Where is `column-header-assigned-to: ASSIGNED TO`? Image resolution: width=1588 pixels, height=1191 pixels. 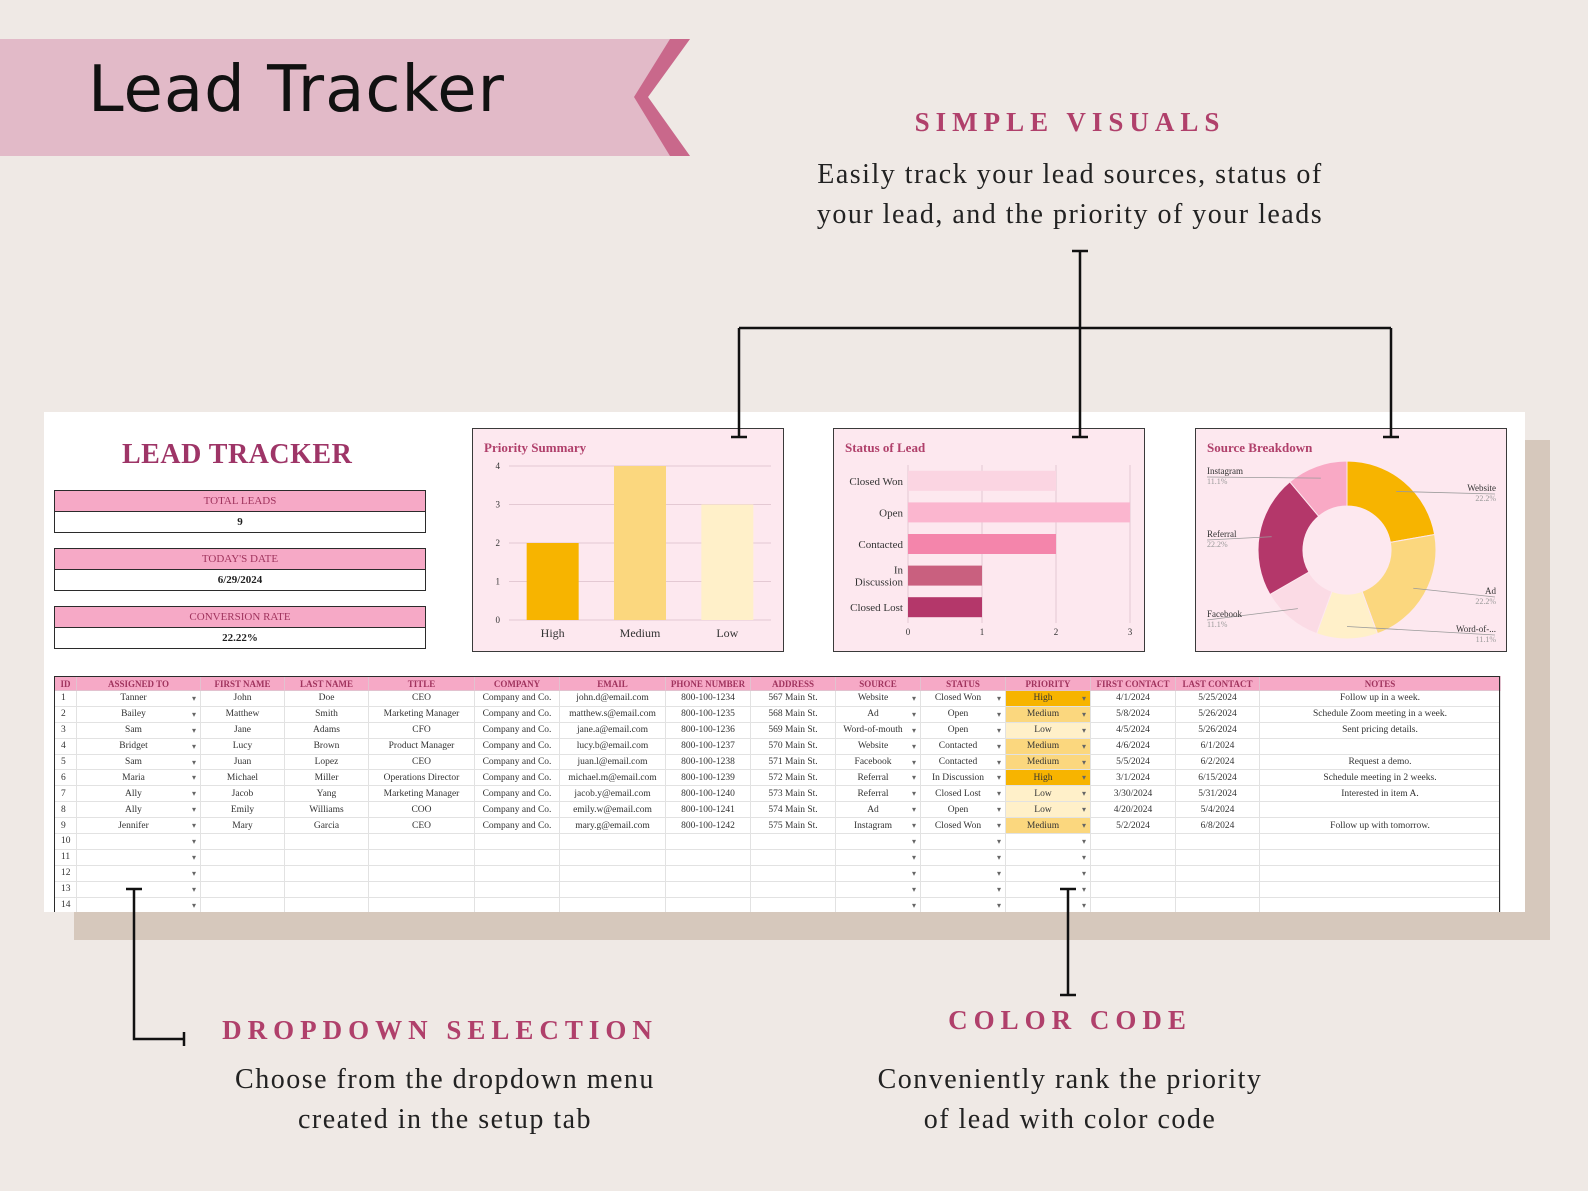
column-header-assigned-to: ASSIGNED TO is located at coordinates (138, 683).